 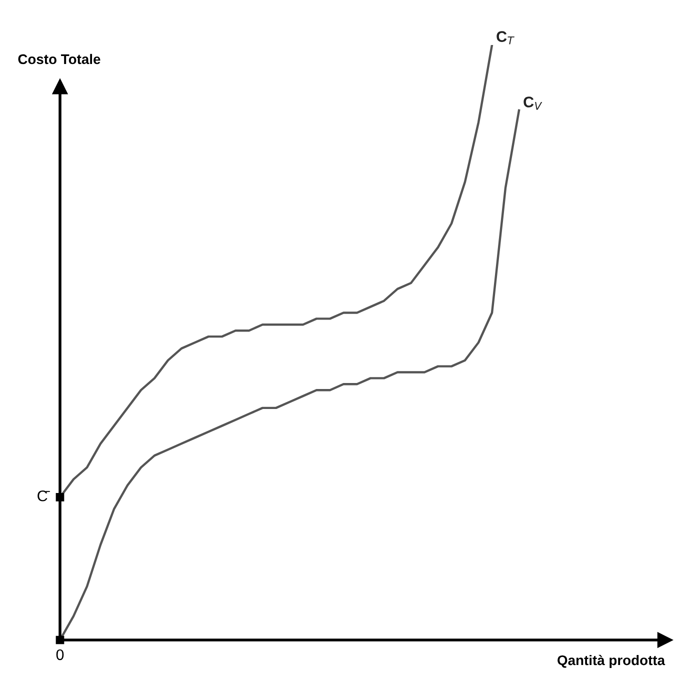 What do you see at coordinates (44, 496) in the screenshot?
I see `text: C̄` at bounding box center [44, 496].